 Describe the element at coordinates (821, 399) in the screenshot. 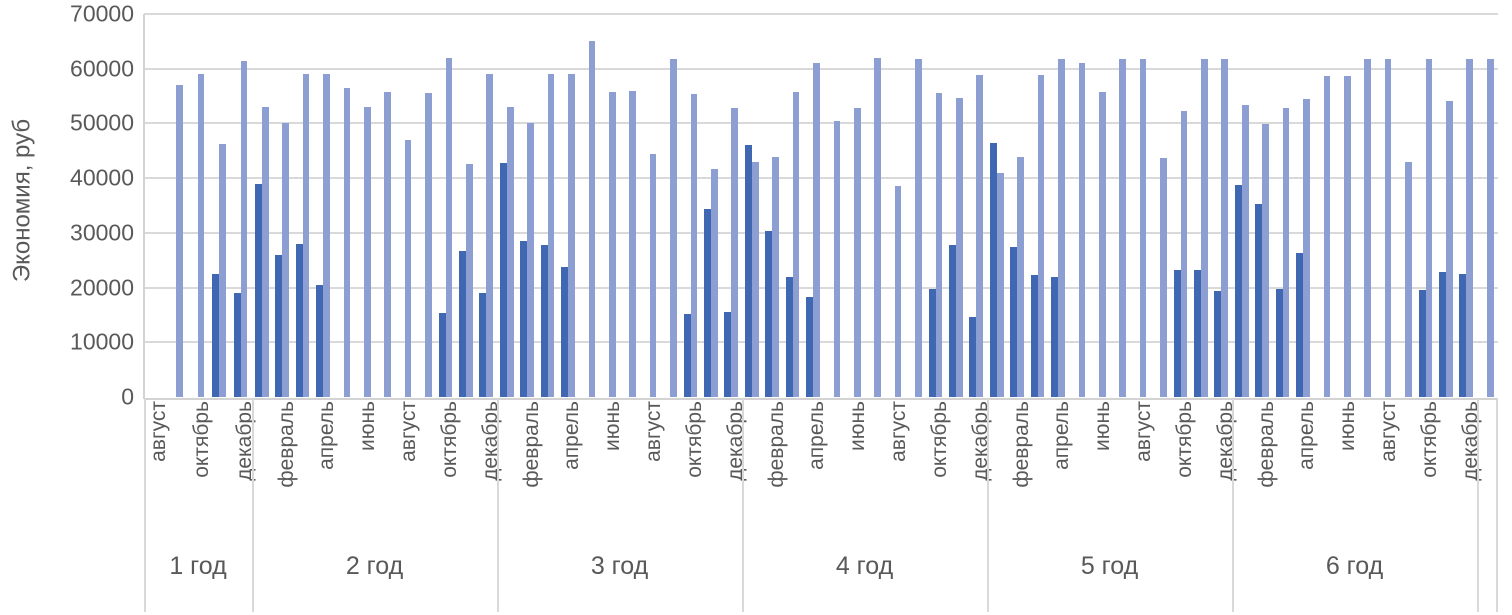

I see `x-axis-line` at that location.